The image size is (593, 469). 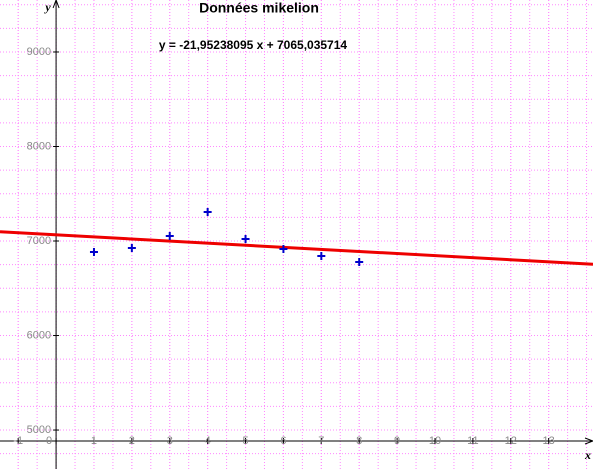 I want to click on x-tick-label: 8, so click(x=359, y=441).